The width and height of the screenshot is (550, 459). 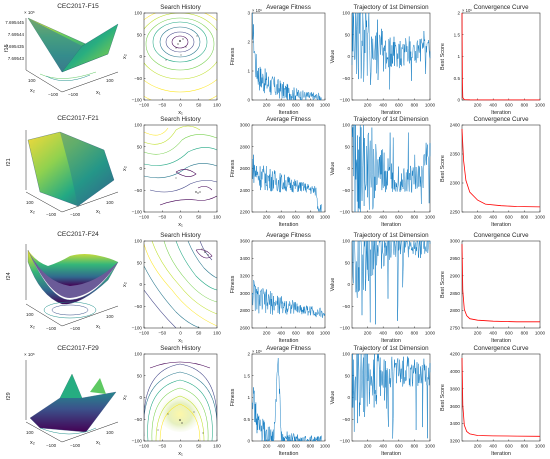 What do you see at coordinates (217, 105) in the screenshot?
I see `x-tick-label: 100` at bounding box center [217, 105].